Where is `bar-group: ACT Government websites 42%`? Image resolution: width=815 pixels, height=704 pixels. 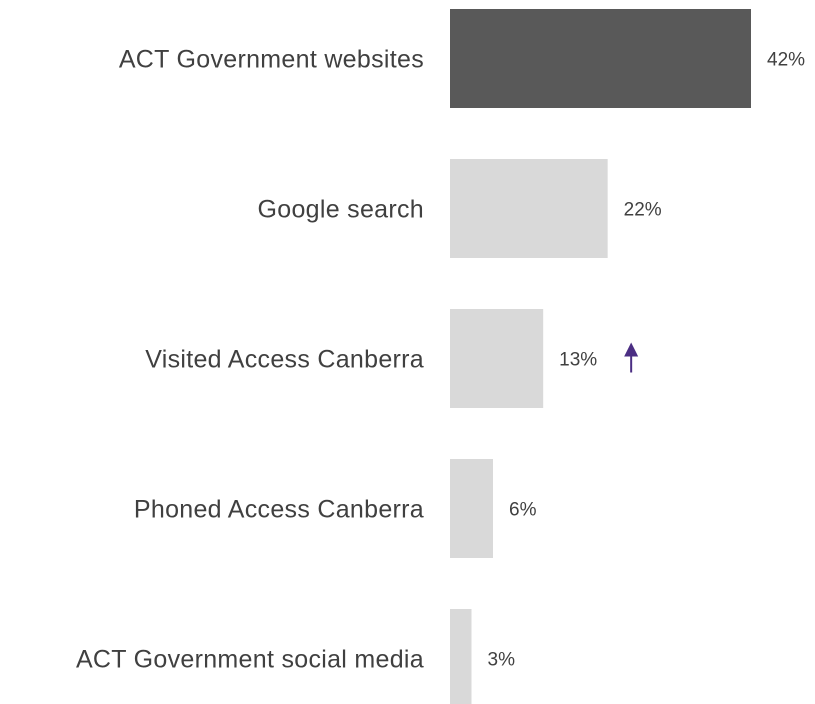 bar-group: ACT Government websites 42% is located at coordinates (462, 58).